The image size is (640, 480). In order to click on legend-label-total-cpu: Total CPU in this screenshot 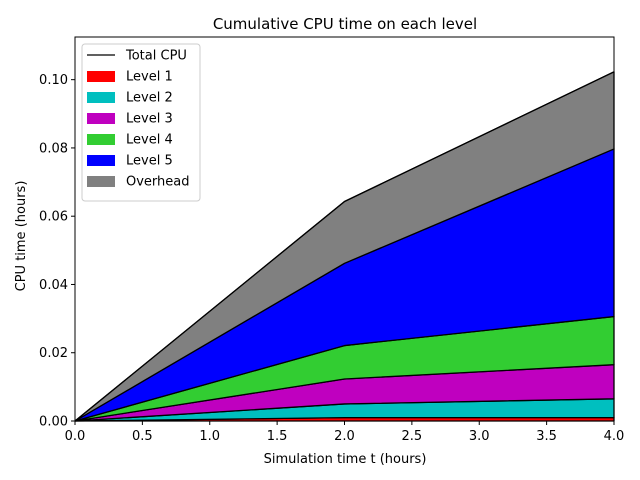, I will do `click(156, 56)`.